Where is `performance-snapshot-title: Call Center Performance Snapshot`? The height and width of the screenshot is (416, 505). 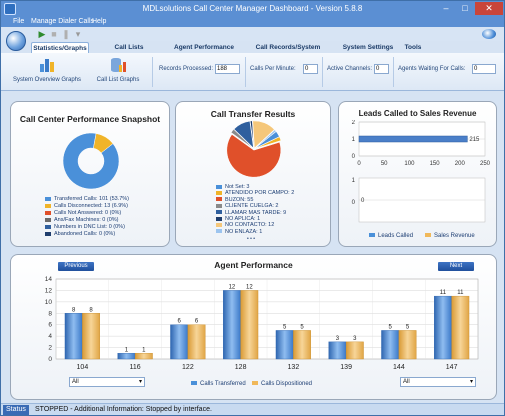 performance-snapshot-title: Call Center Performance Snapshot is located at coordinates (90, 119).